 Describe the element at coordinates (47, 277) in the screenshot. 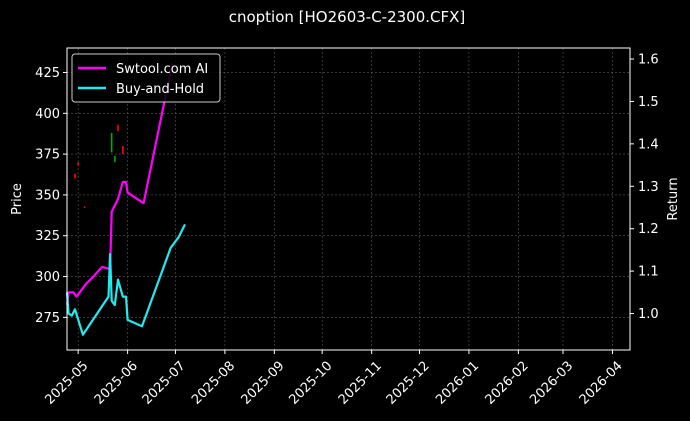

I see `y-tick-label: 300` at that location.